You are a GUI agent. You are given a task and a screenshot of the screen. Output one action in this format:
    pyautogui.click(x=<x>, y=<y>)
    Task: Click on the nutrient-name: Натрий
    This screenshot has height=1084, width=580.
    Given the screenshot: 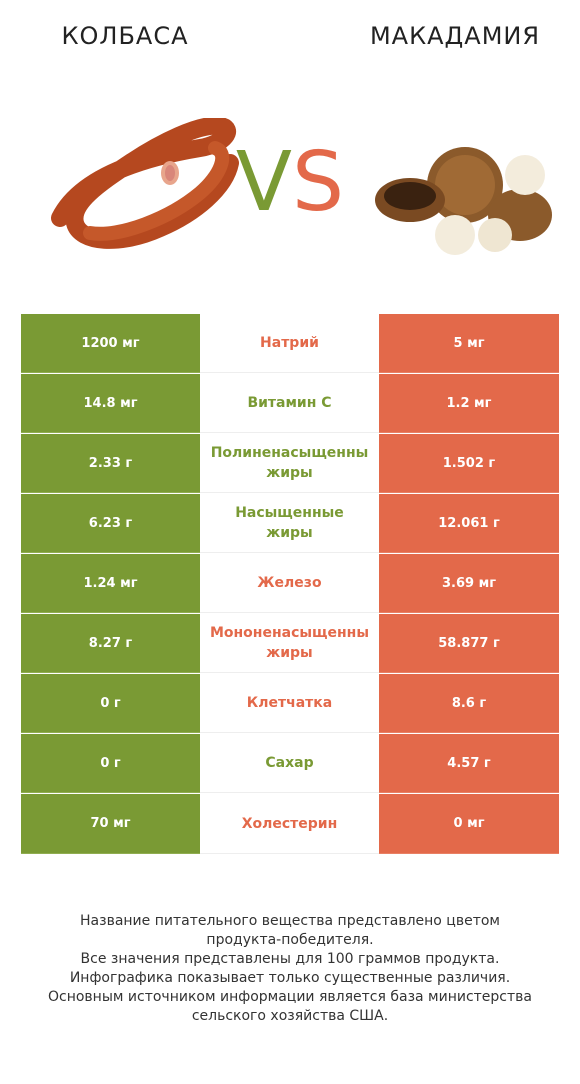 What is the action you would take?
    pyautogui.click(x=289, y=343)
    